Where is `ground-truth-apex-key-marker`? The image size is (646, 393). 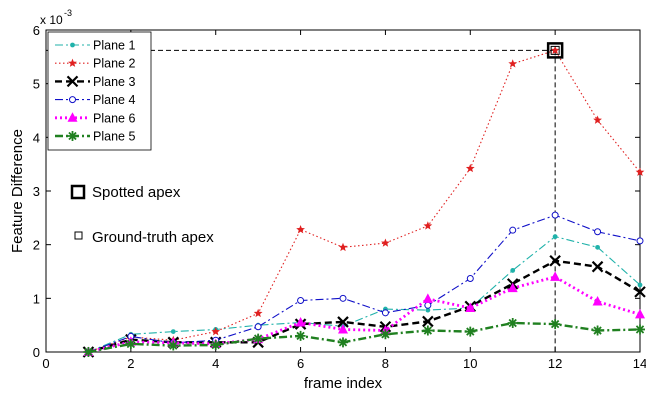
ground-truth-apex-key-marker is located at coordinates (78, 235).